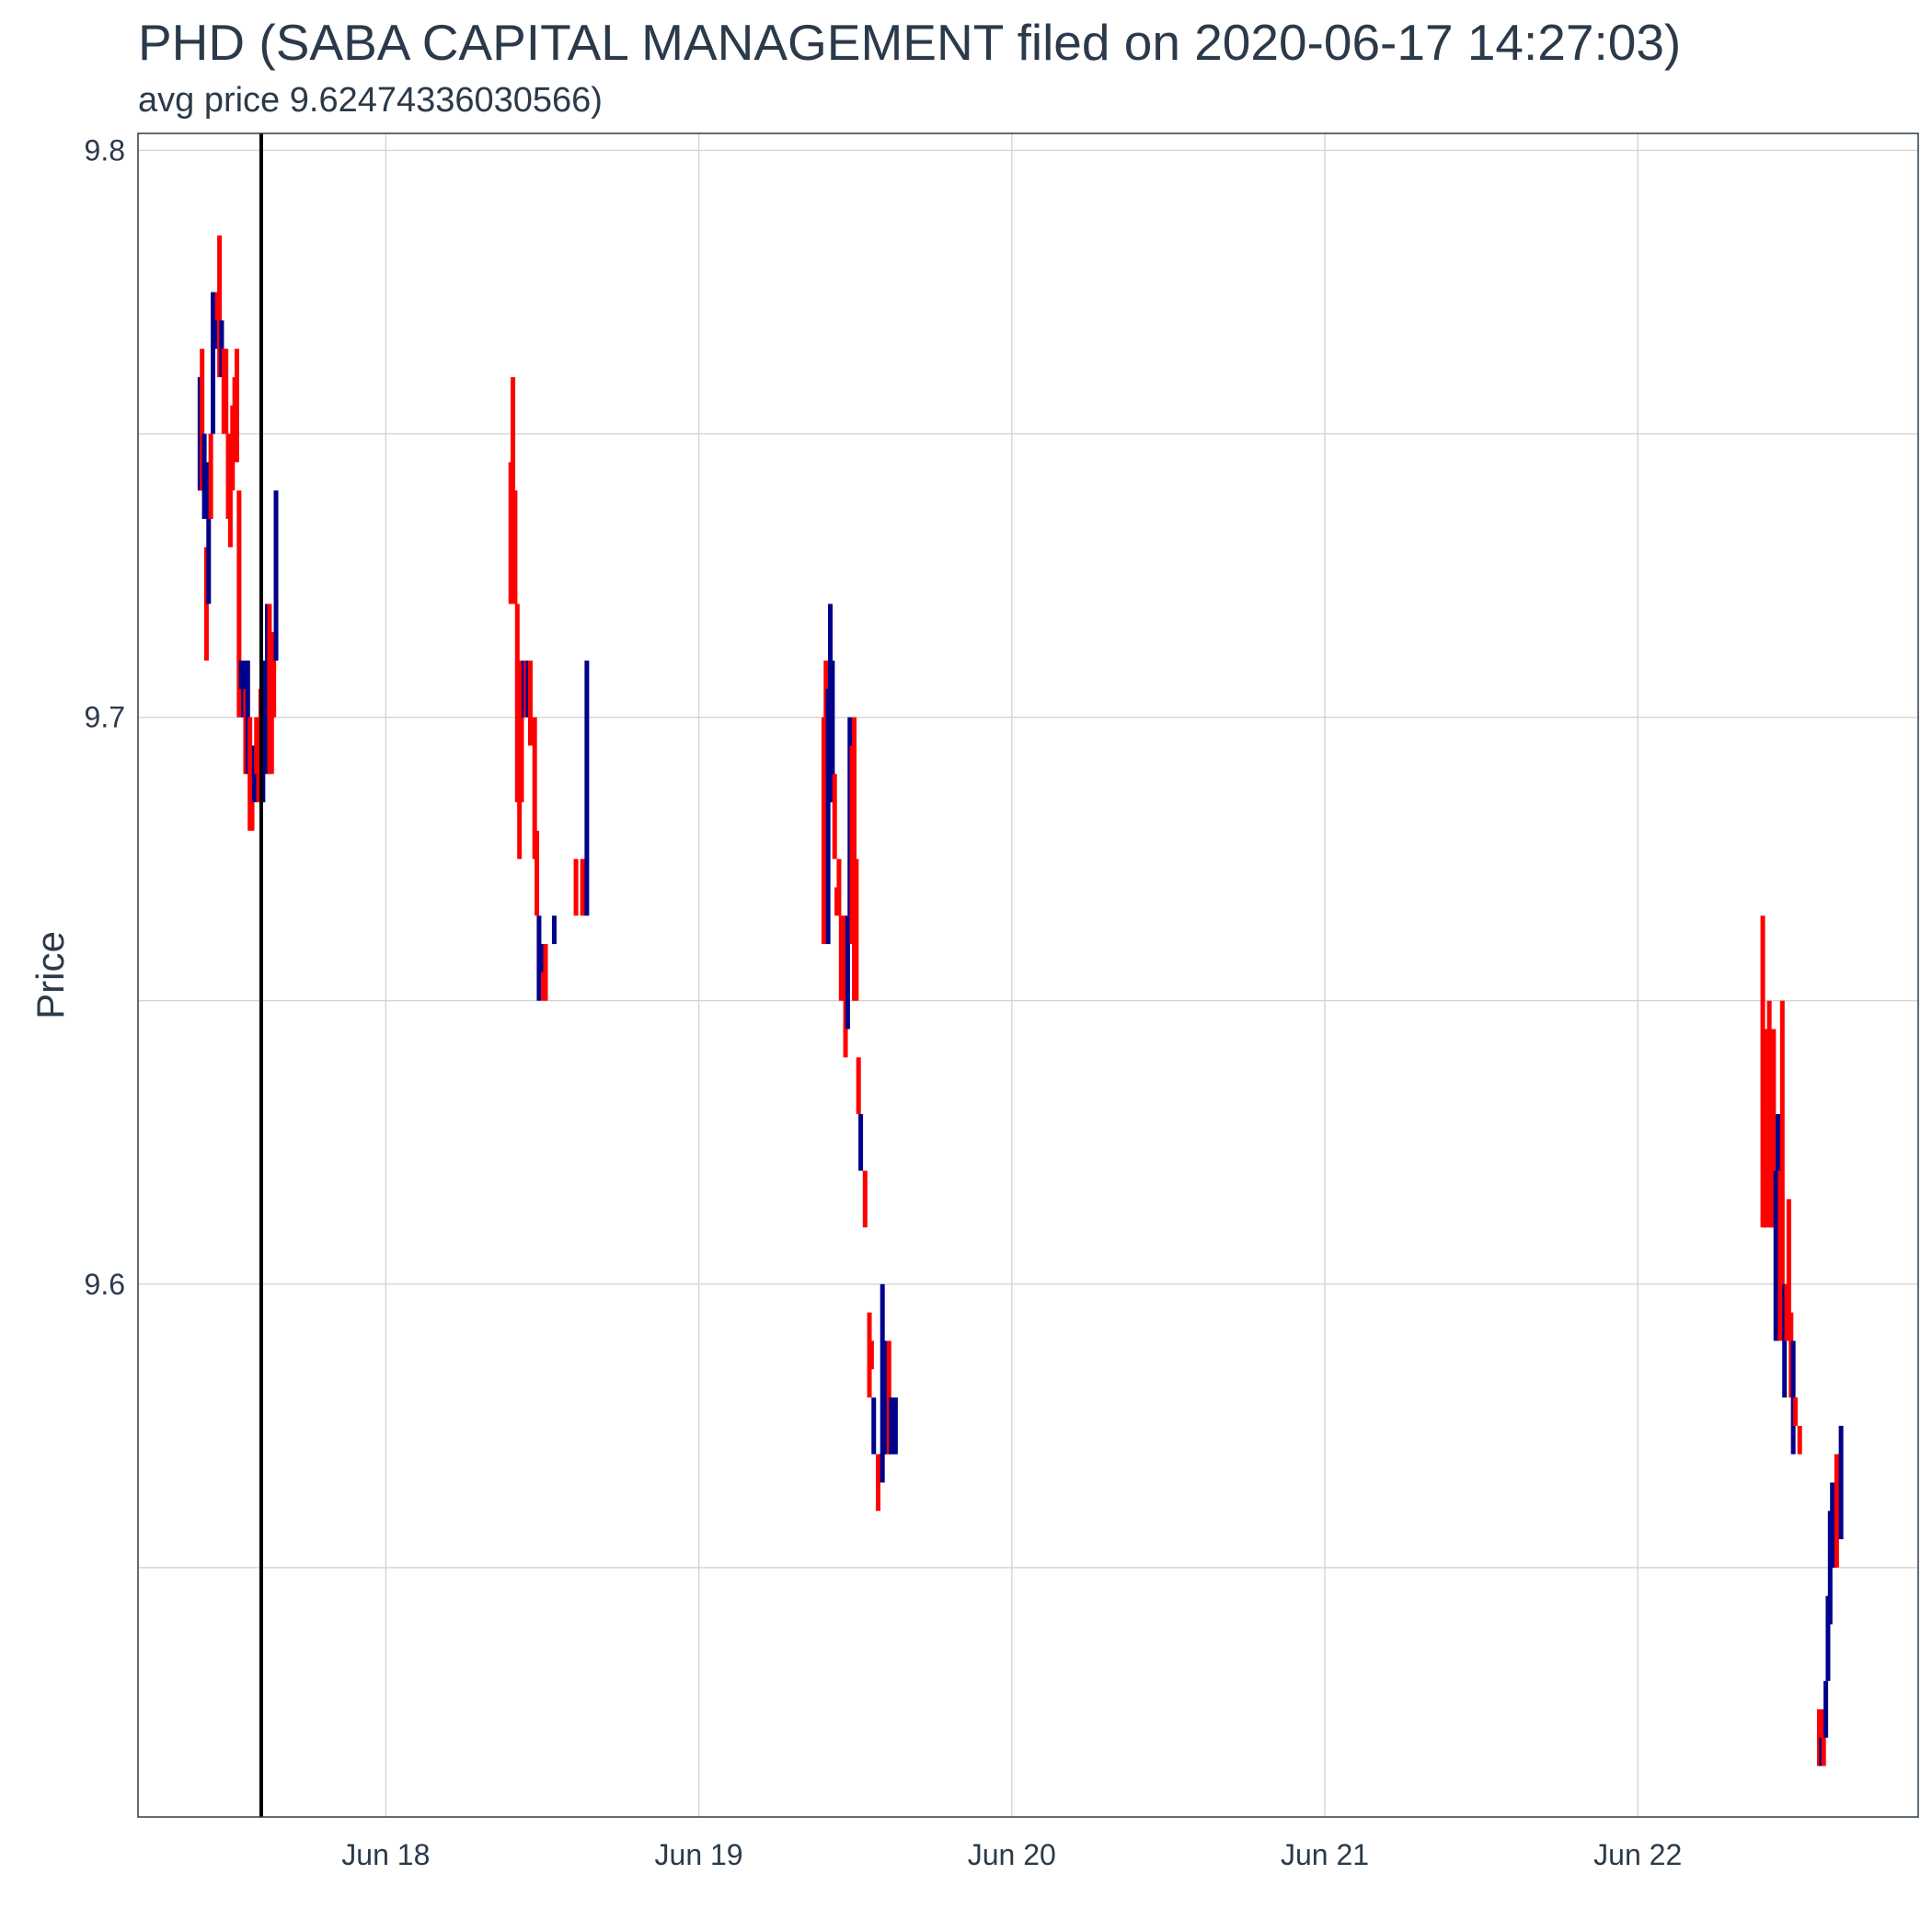  What do you see at coordinates (1637, 1854) in the screenshot?
I see `x-tick-label: Jun 22` at bounding box center [1637, 1854].